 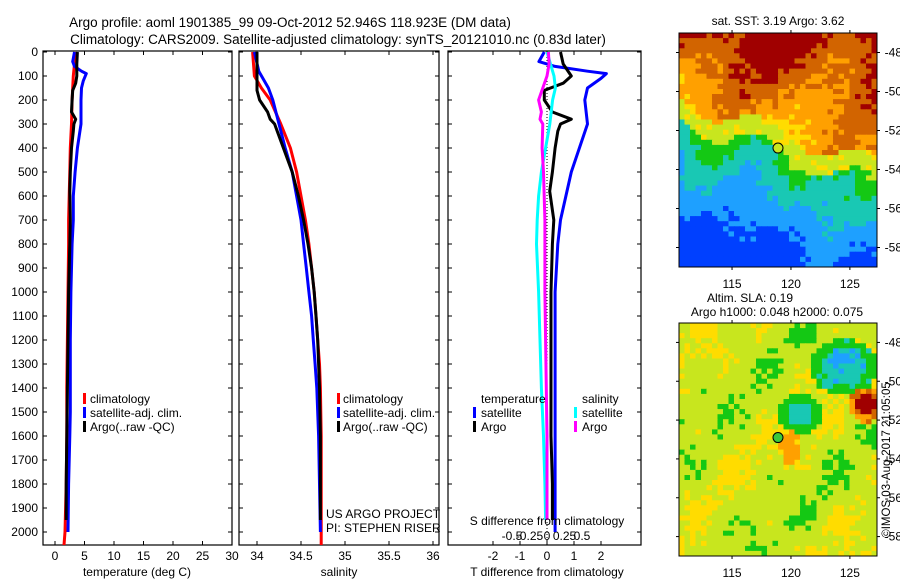 I want to click on y-tick-label: 1200, so click(x=24, y=340).